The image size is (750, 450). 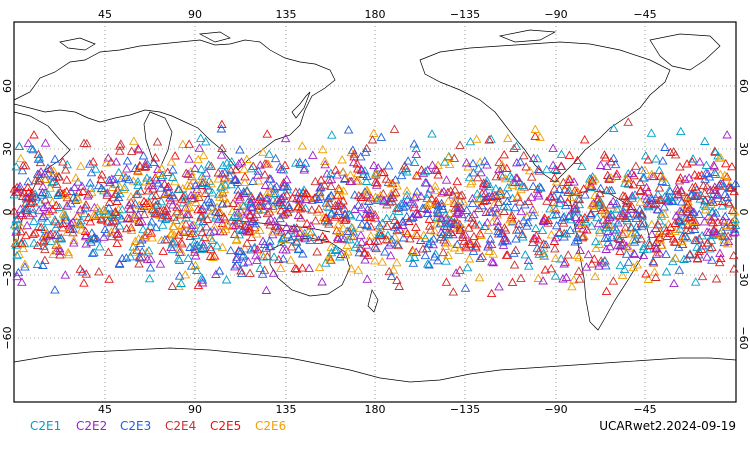 What do you see at coordinates (377, 409) in the screenshot?
I see `bottom-lon-labels: 45 90 135 180 −135 −90 −45` at bounding box center [377, 409].